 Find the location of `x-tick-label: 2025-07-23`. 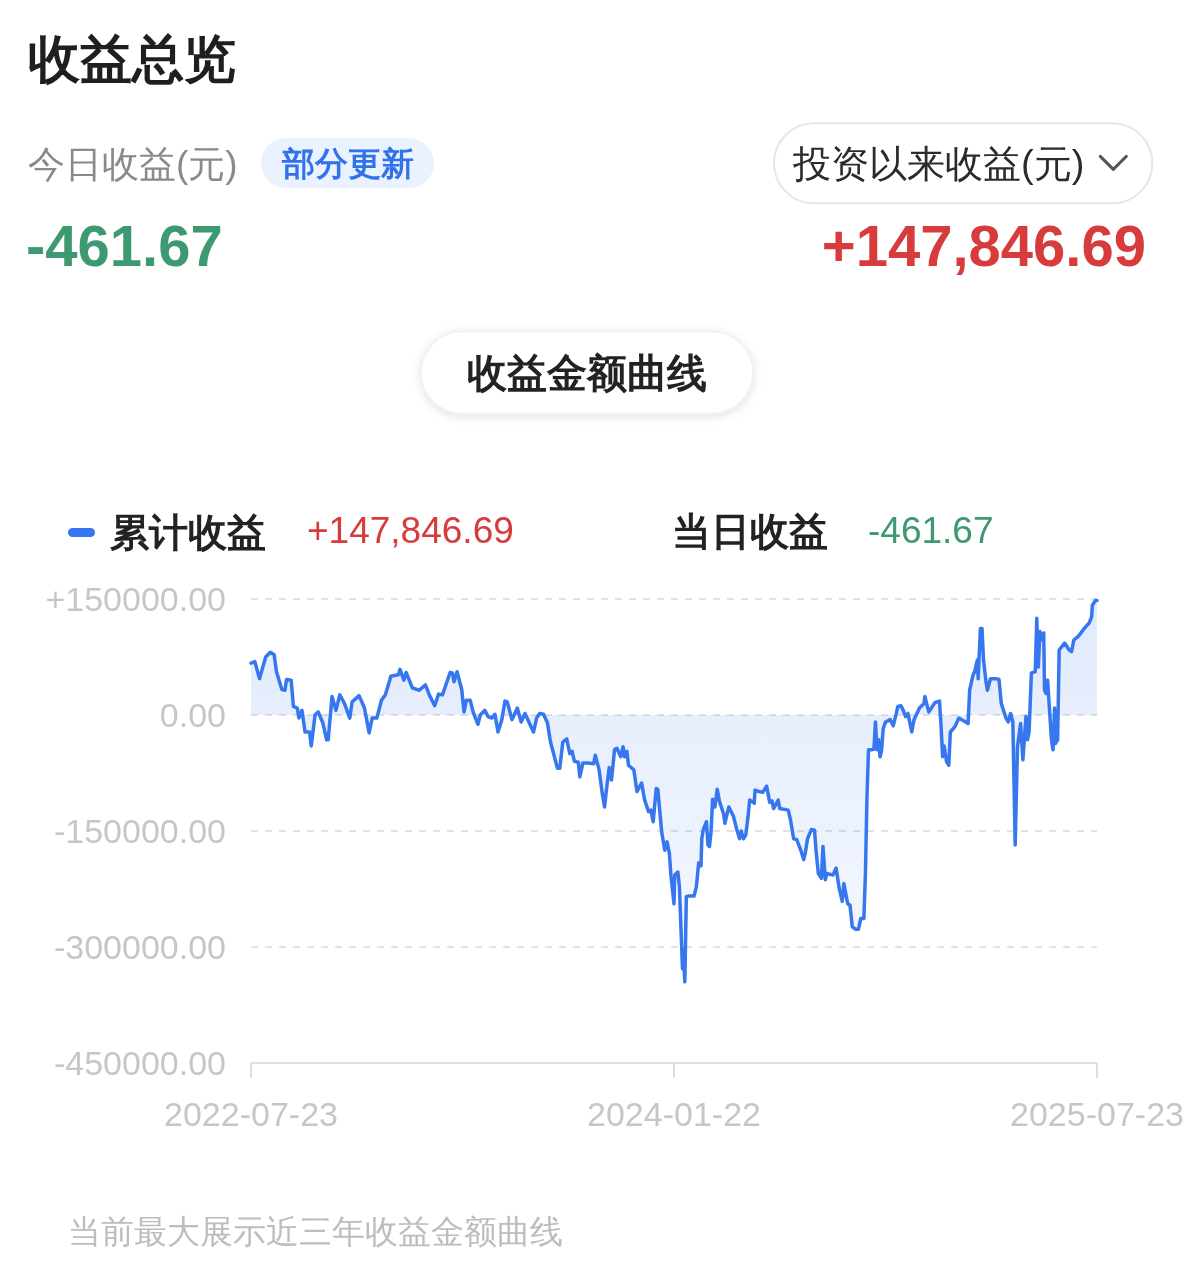

x-tick-label: 2025-07-23 is located at coordinates (1097, 1114).